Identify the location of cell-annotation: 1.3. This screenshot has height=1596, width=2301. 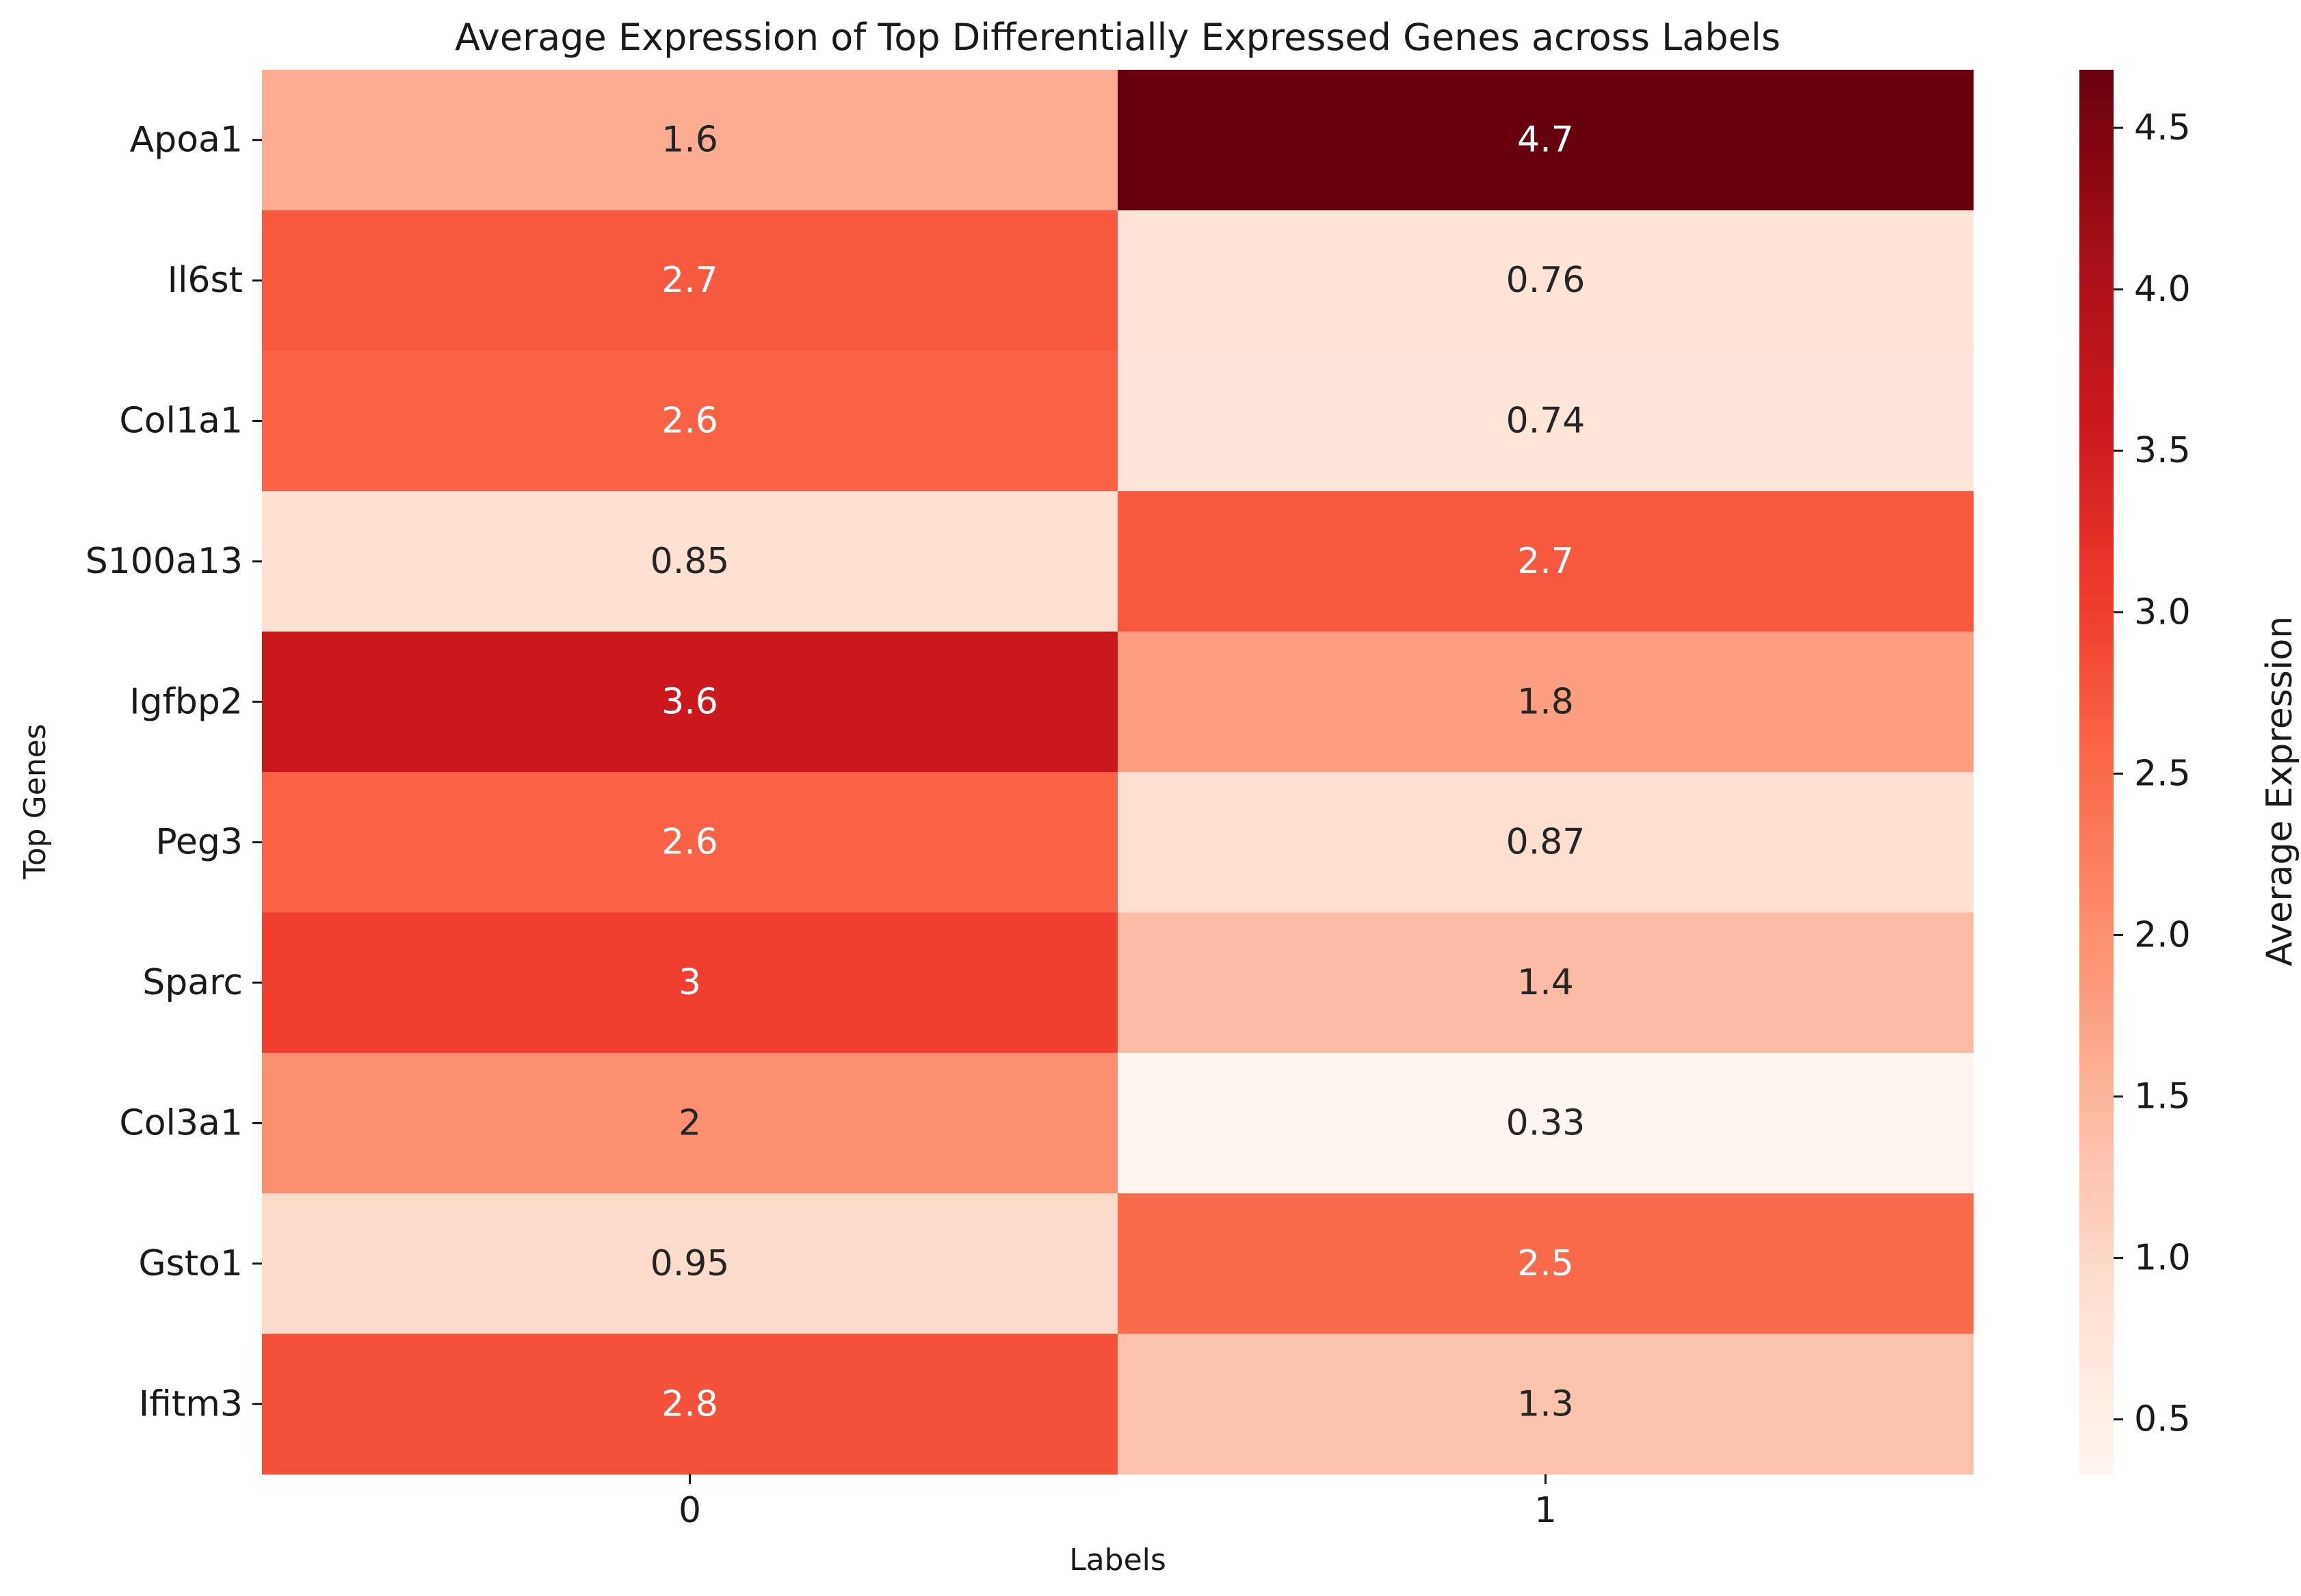
(1545, 1403).